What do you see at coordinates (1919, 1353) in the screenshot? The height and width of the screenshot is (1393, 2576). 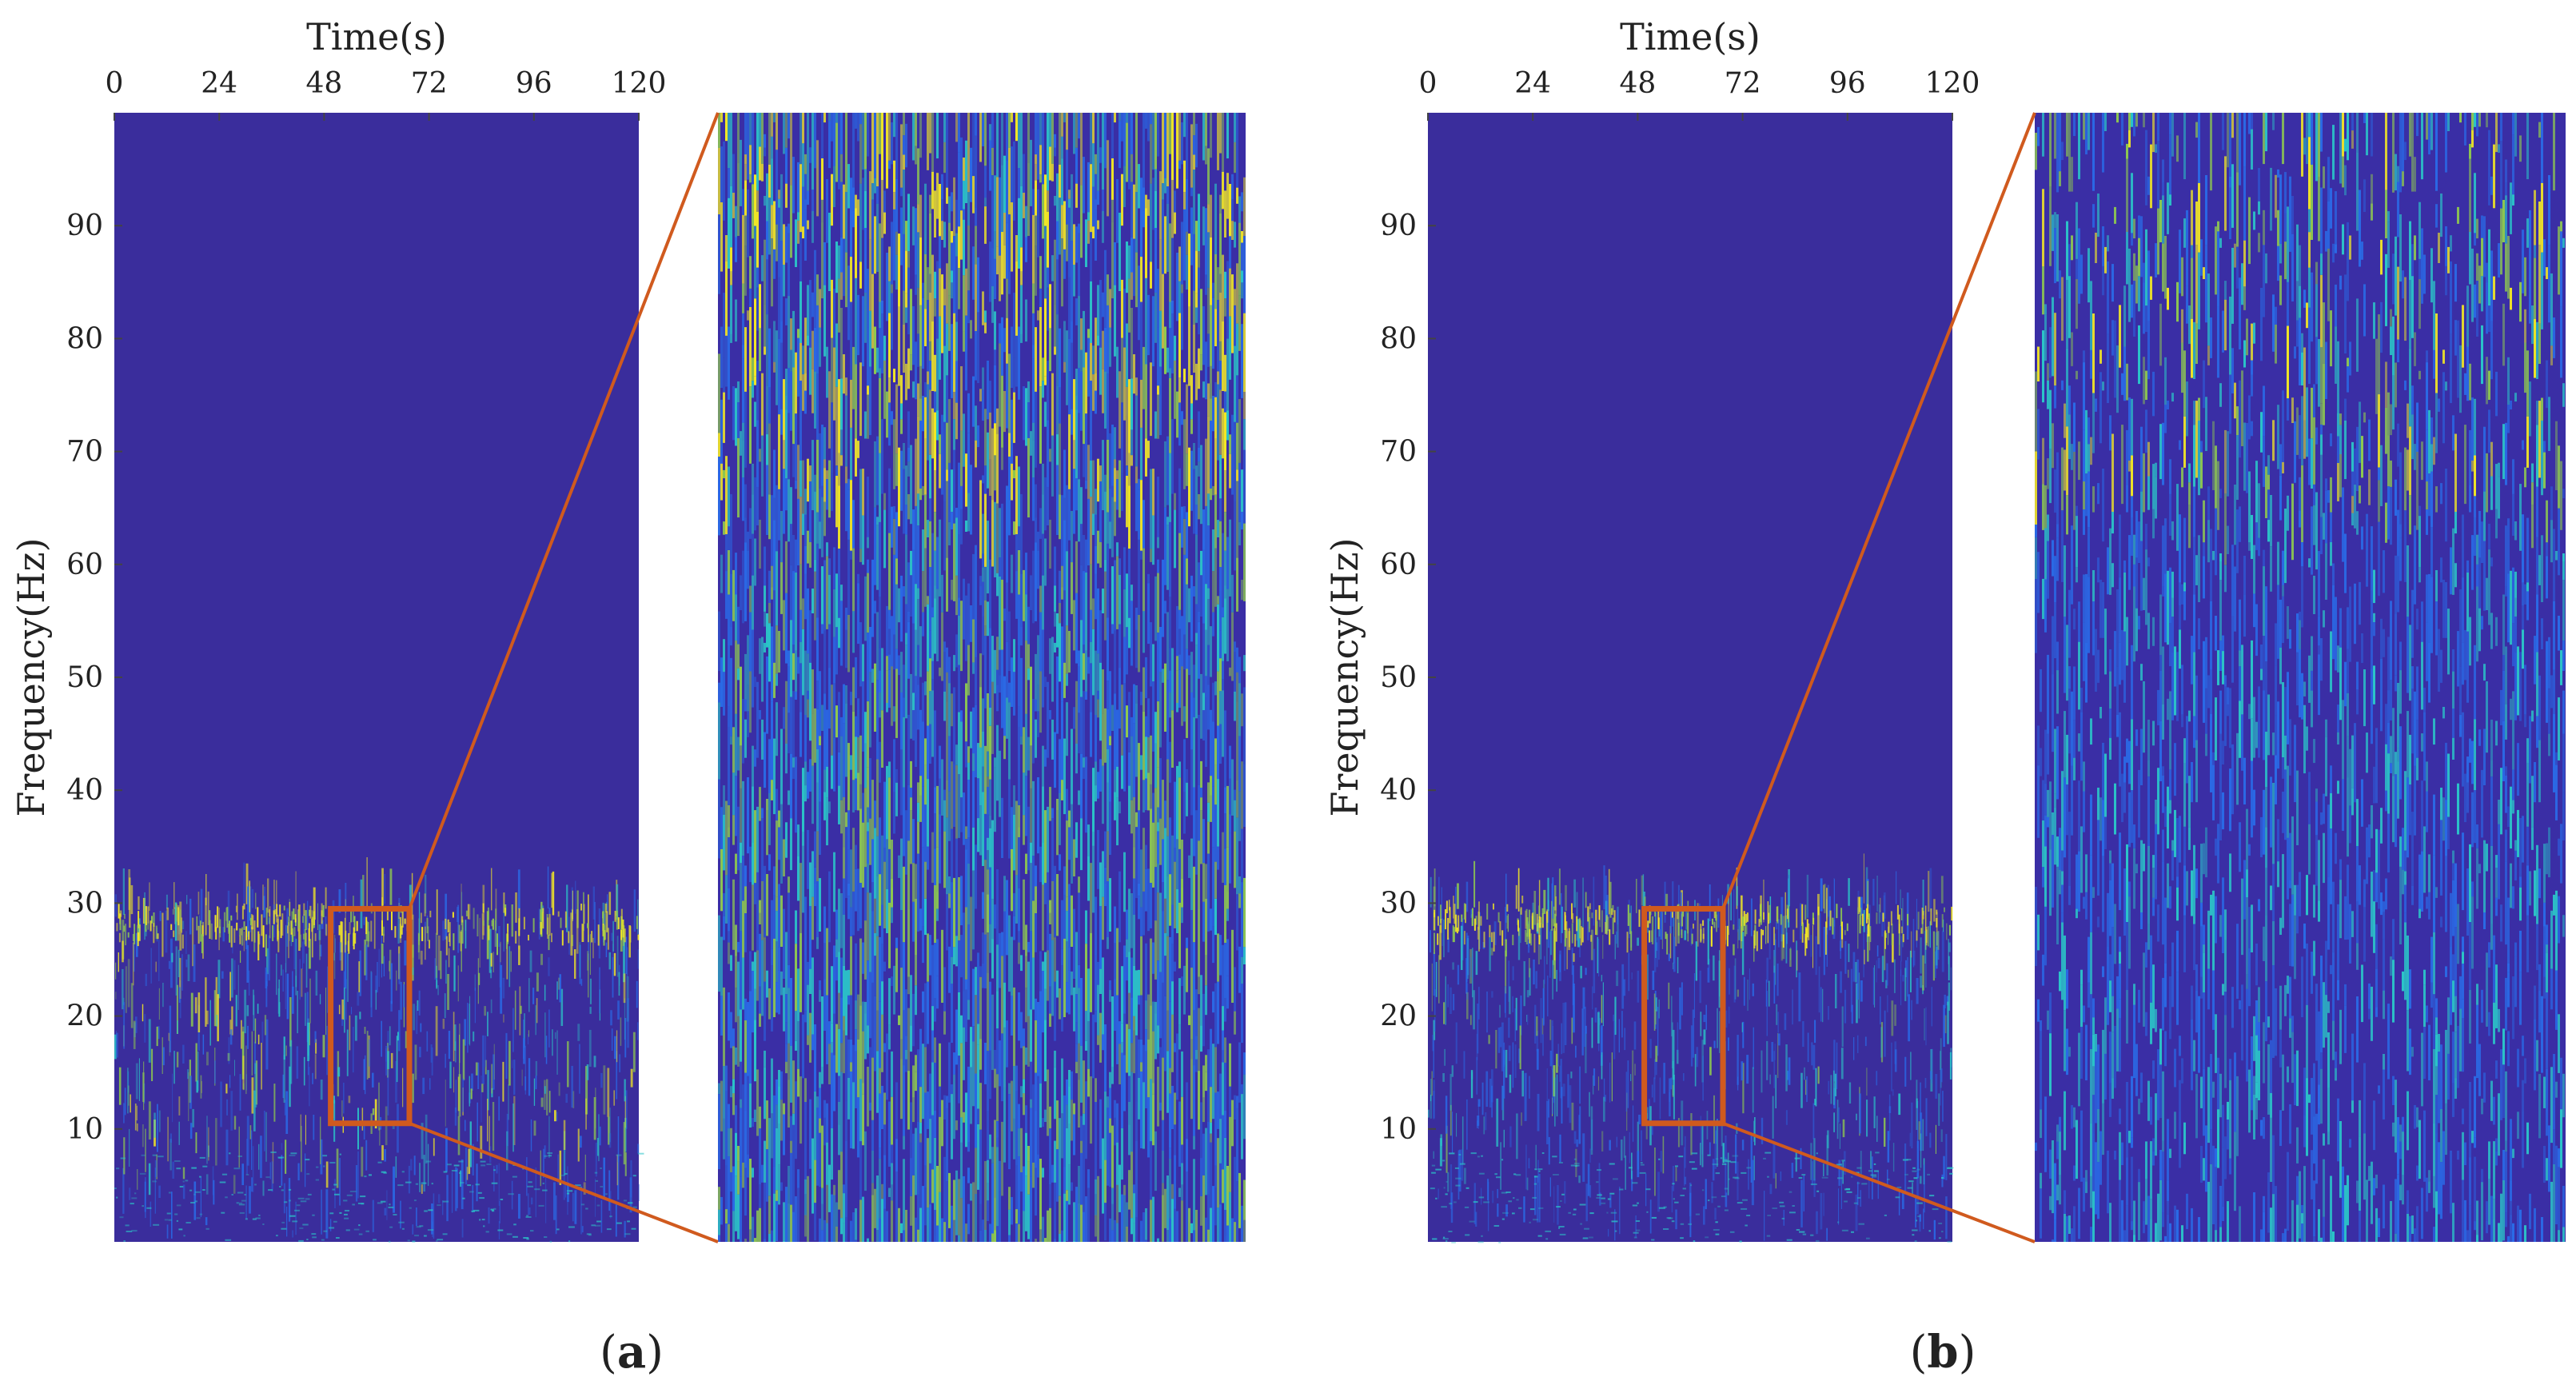 I see `panel-label-open-b: (` at bounding box center [1919, 1353].